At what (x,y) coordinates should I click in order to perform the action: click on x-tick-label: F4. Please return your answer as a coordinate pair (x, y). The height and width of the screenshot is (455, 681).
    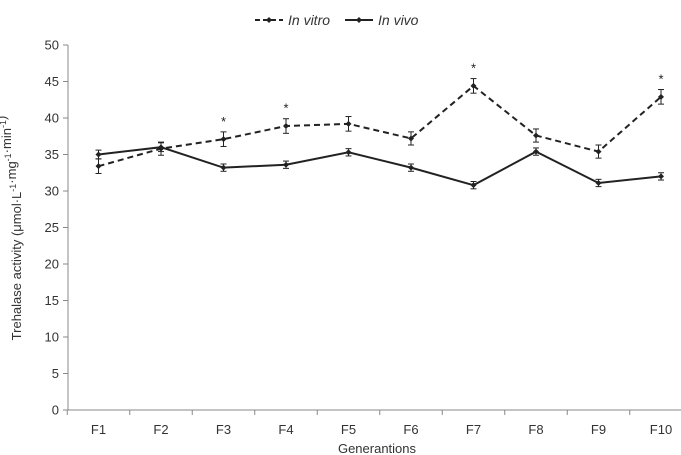
    Looking at the image, I should click on (285, 429).